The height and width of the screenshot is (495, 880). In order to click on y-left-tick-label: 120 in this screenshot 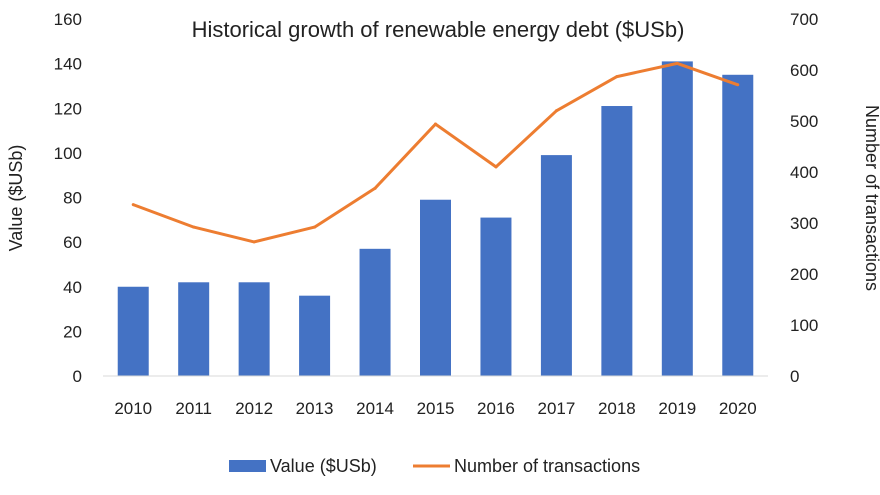, I will do `click(68, 108)`.